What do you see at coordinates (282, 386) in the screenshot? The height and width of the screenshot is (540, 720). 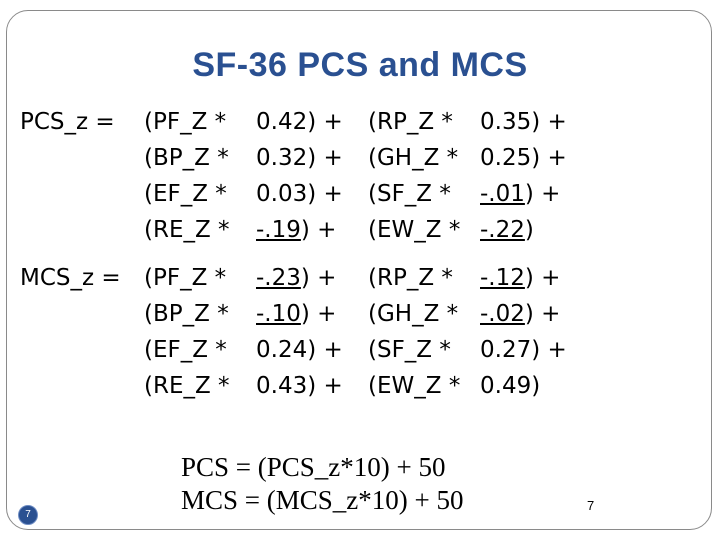 I see `weight-value: 0.43` at bounding box center [282, 386].